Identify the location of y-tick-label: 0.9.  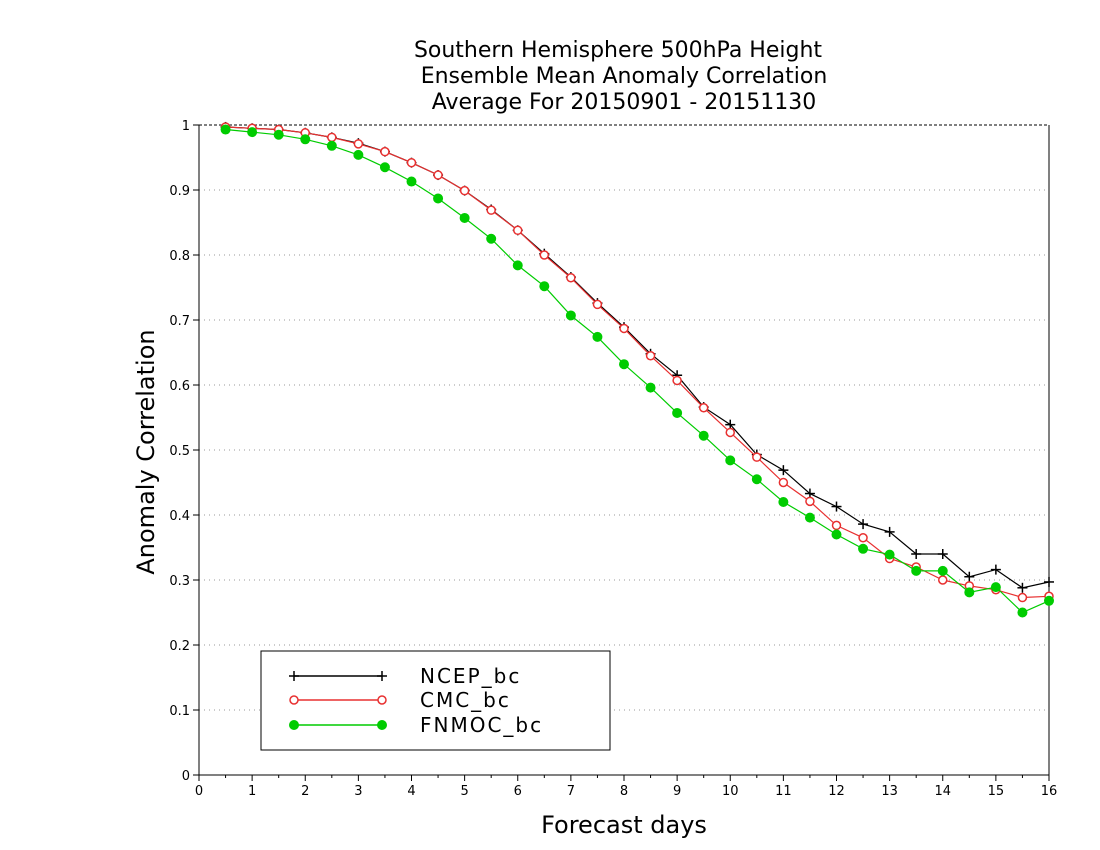
(179, 191).